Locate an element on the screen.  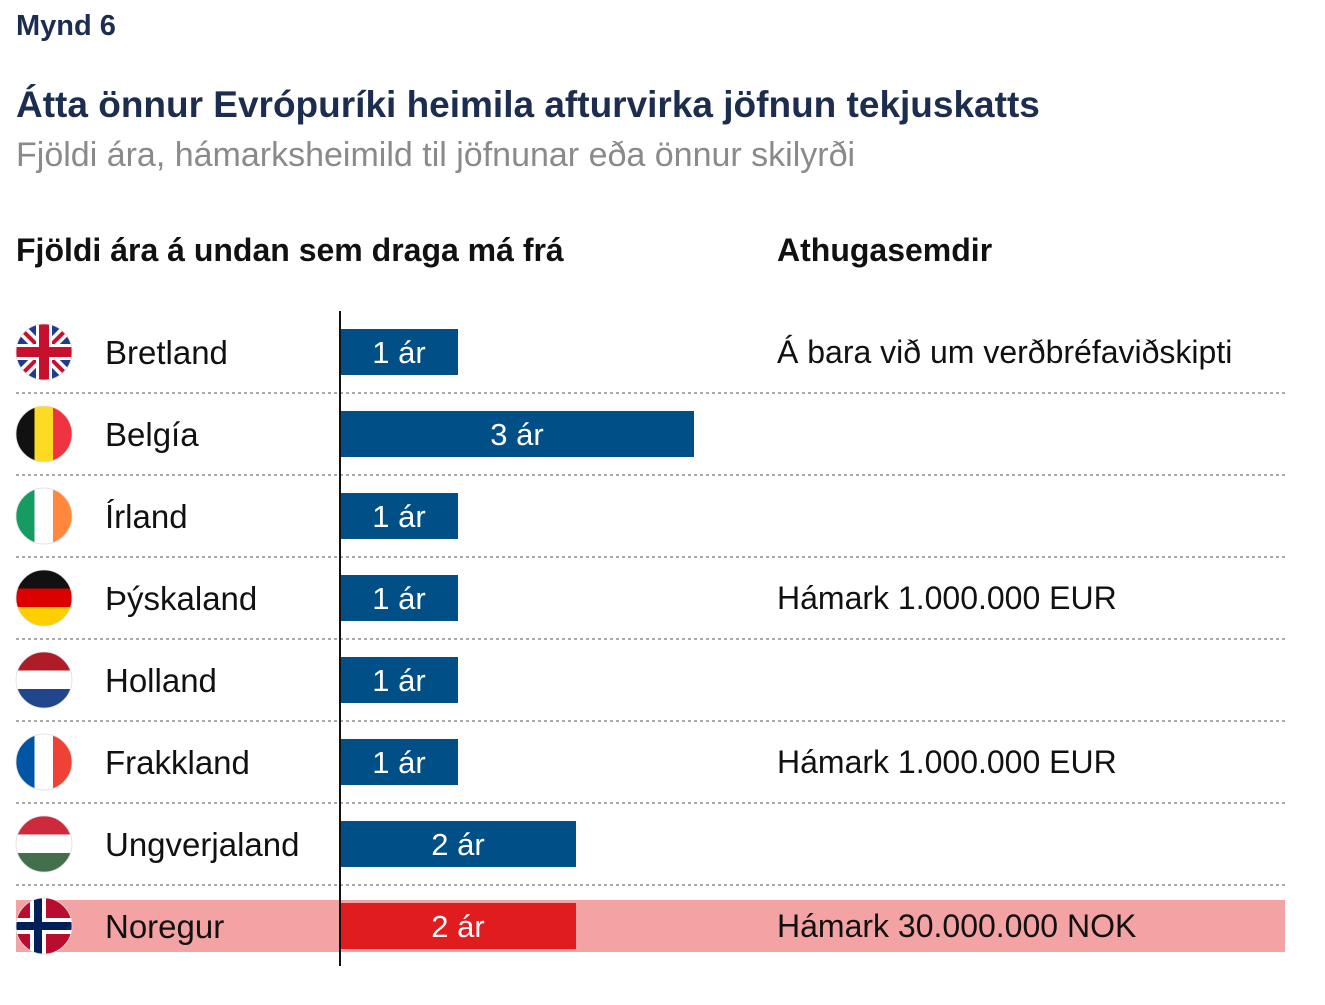
country-label: Bretland is located at coordinates (166, 352).